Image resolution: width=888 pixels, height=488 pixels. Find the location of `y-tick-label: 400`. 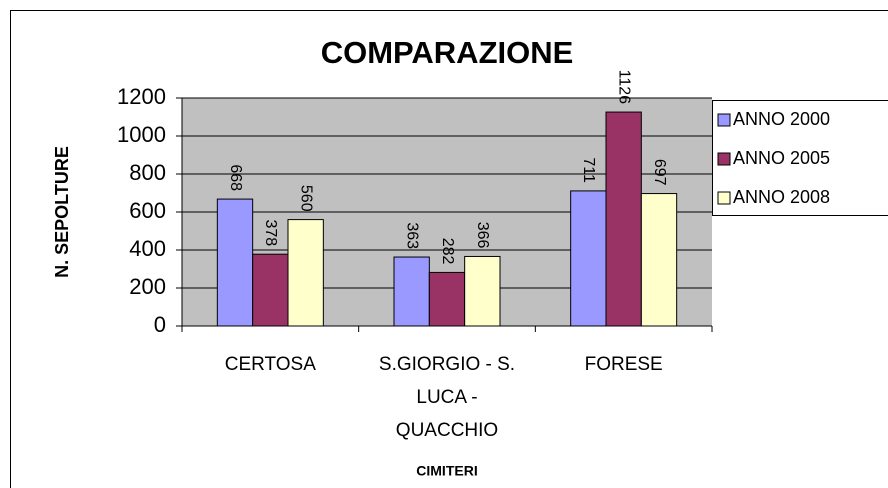

y-tick-label: 400 is located at coordinates (147, 248).